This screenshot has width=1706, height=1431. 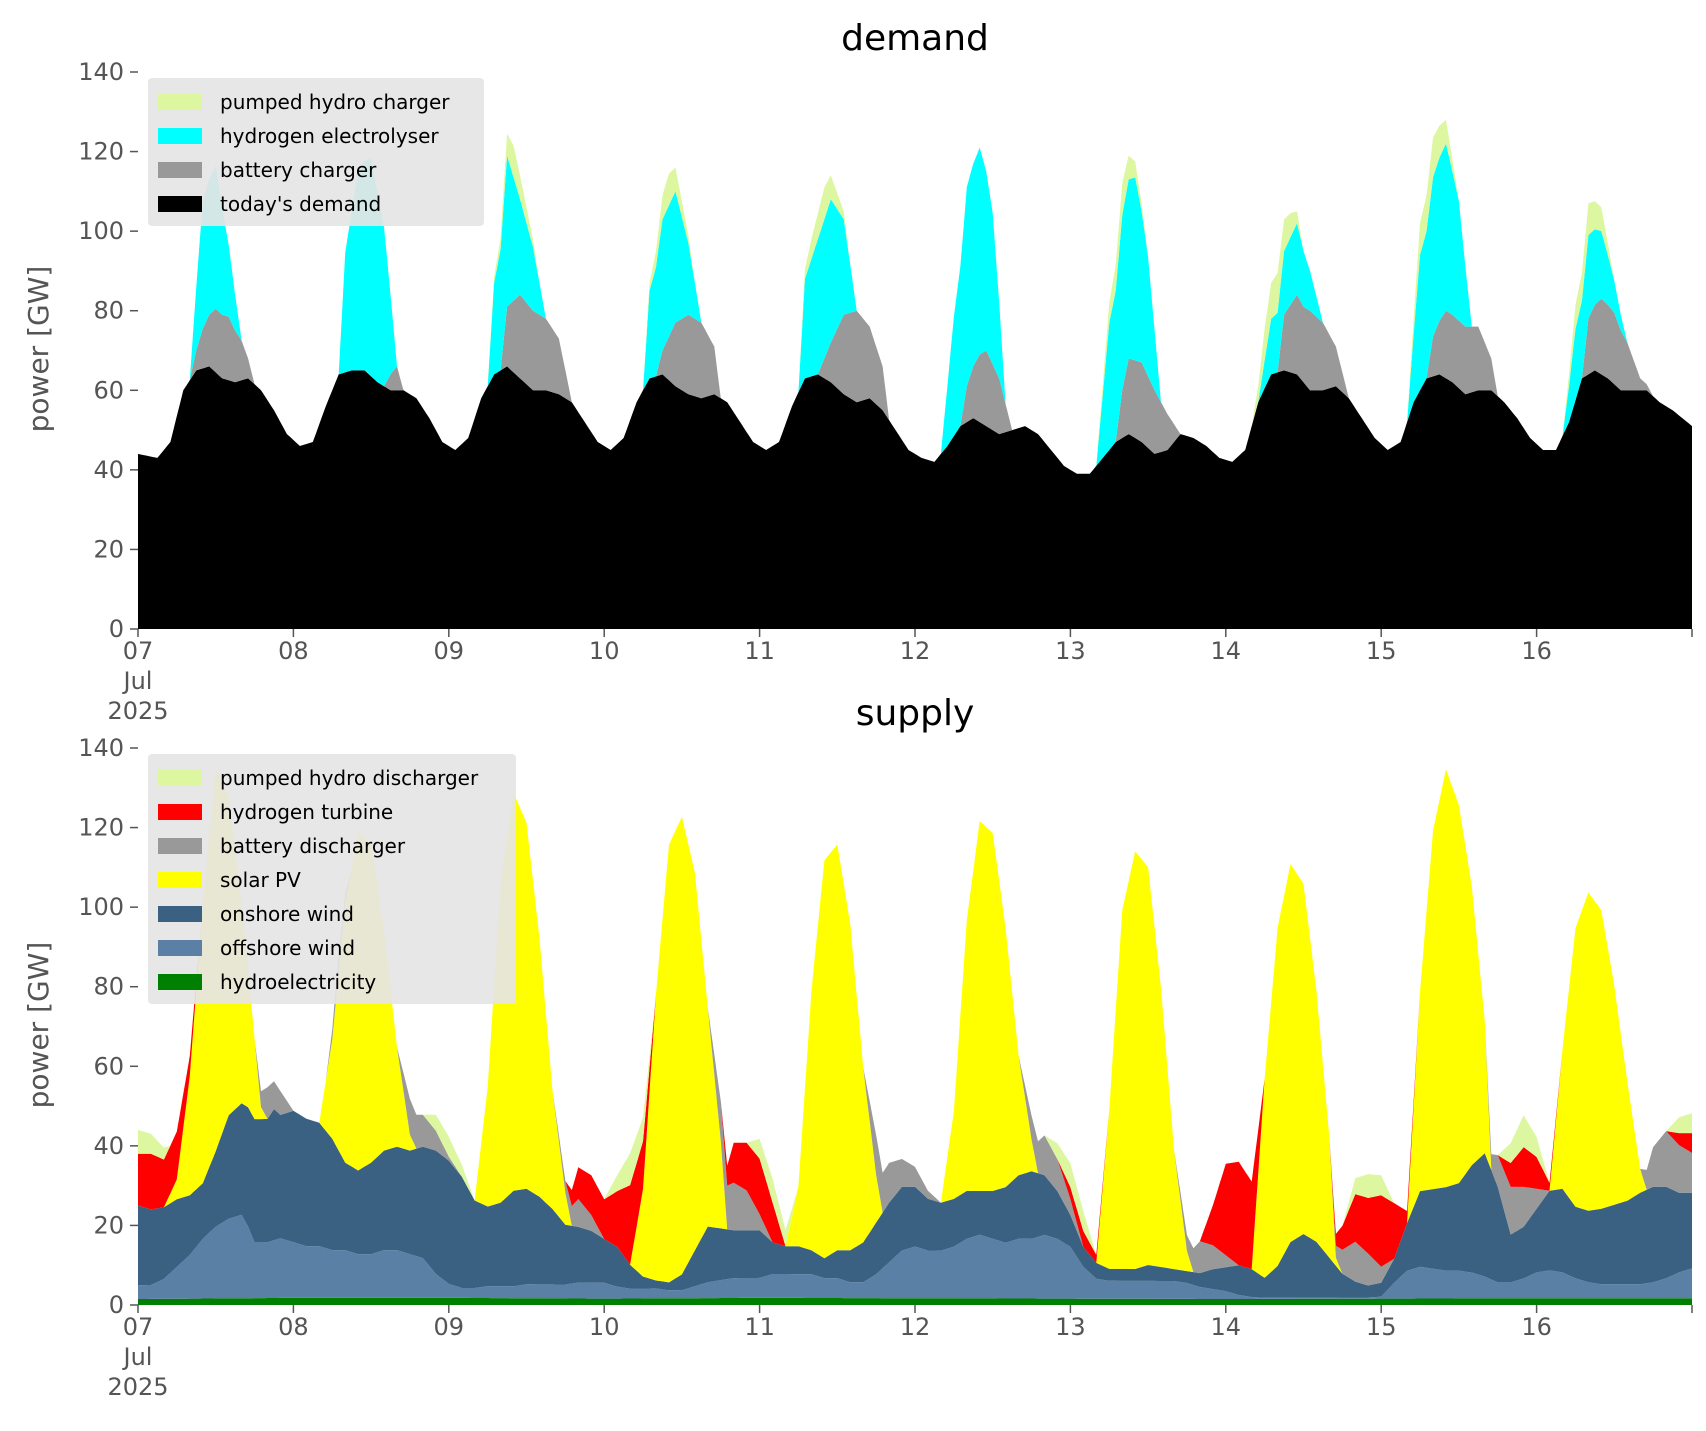 What do you see at coordinates (108, 470) in the screenshot?
I see `y-tick-label: 40` at bounding box center [108, 470].